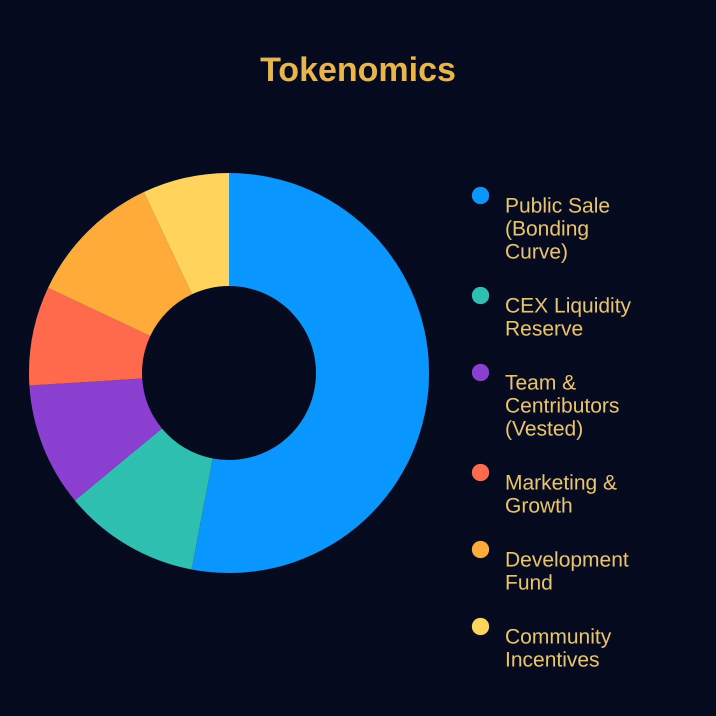  What do you see at coordinates (557, 229) in the screenshot?
I see `legend-label: Public Sale (Bonding Curve)` at bounding box center [557, 229].